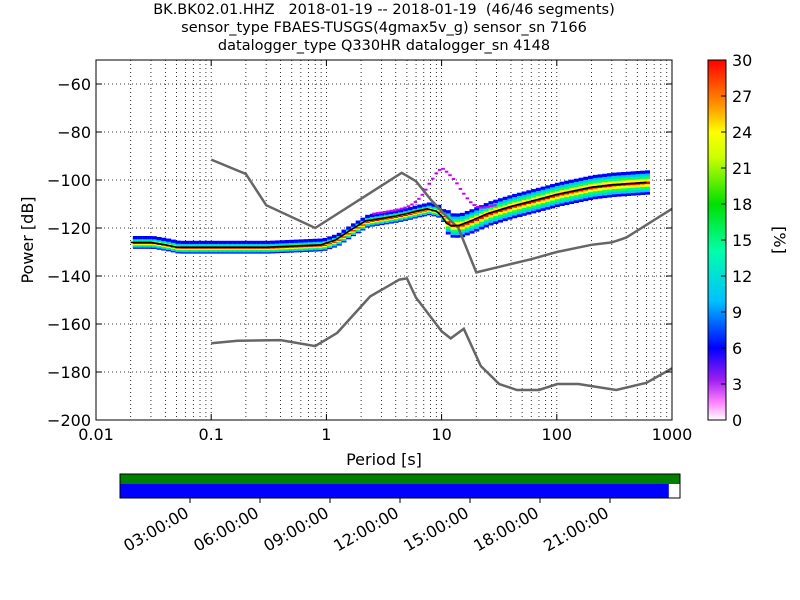 The image size is (800, 600). What do you see at coordinates (210, 434) in the screenshot?
I see `x-tick-label: 0.1` at bounding box center [210, 434].